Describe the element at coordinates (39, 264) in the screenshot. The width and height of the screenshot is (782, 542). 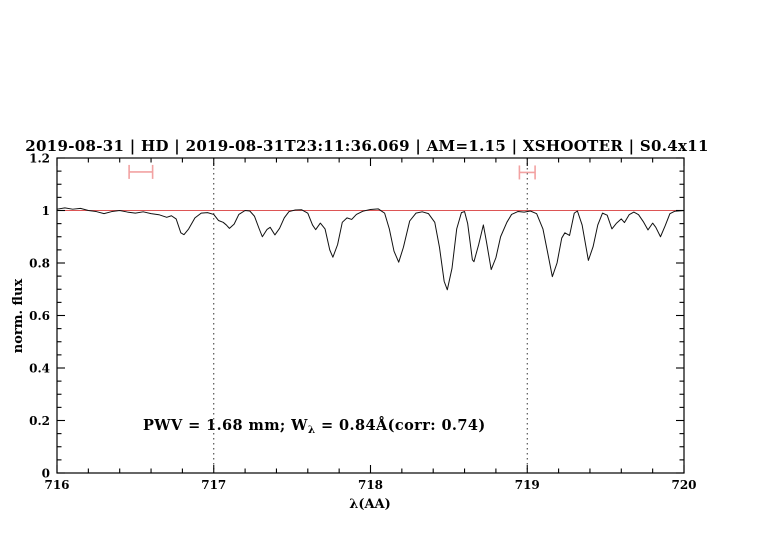
I see `y-tick-label: 0.8` at that location.